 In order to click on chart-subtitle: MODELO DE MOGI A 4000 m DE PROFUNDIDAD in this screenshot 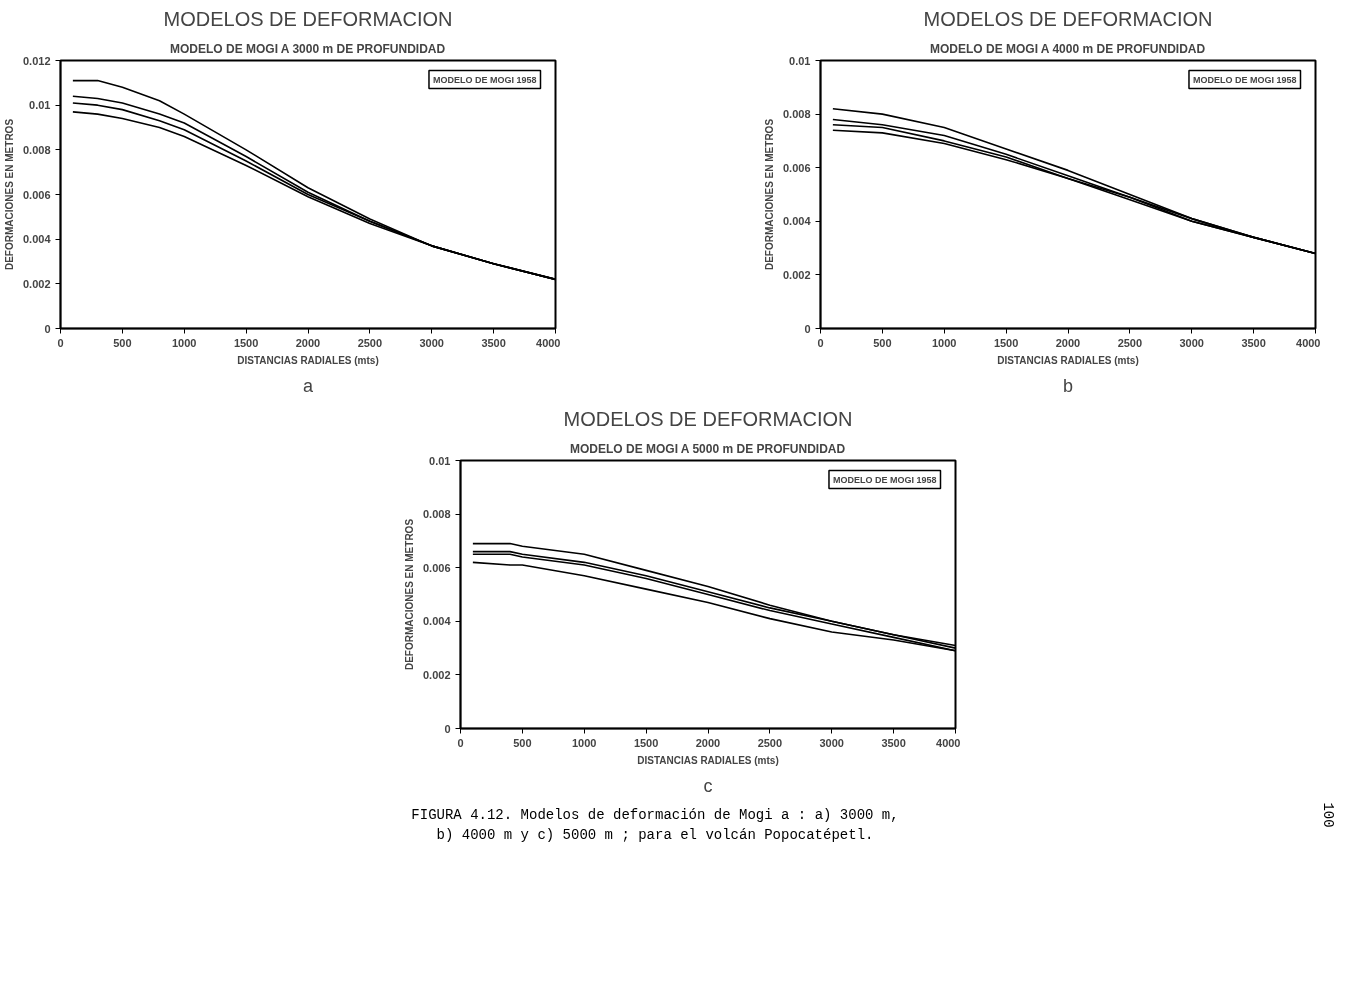, I will do `click(1067, 48)`.